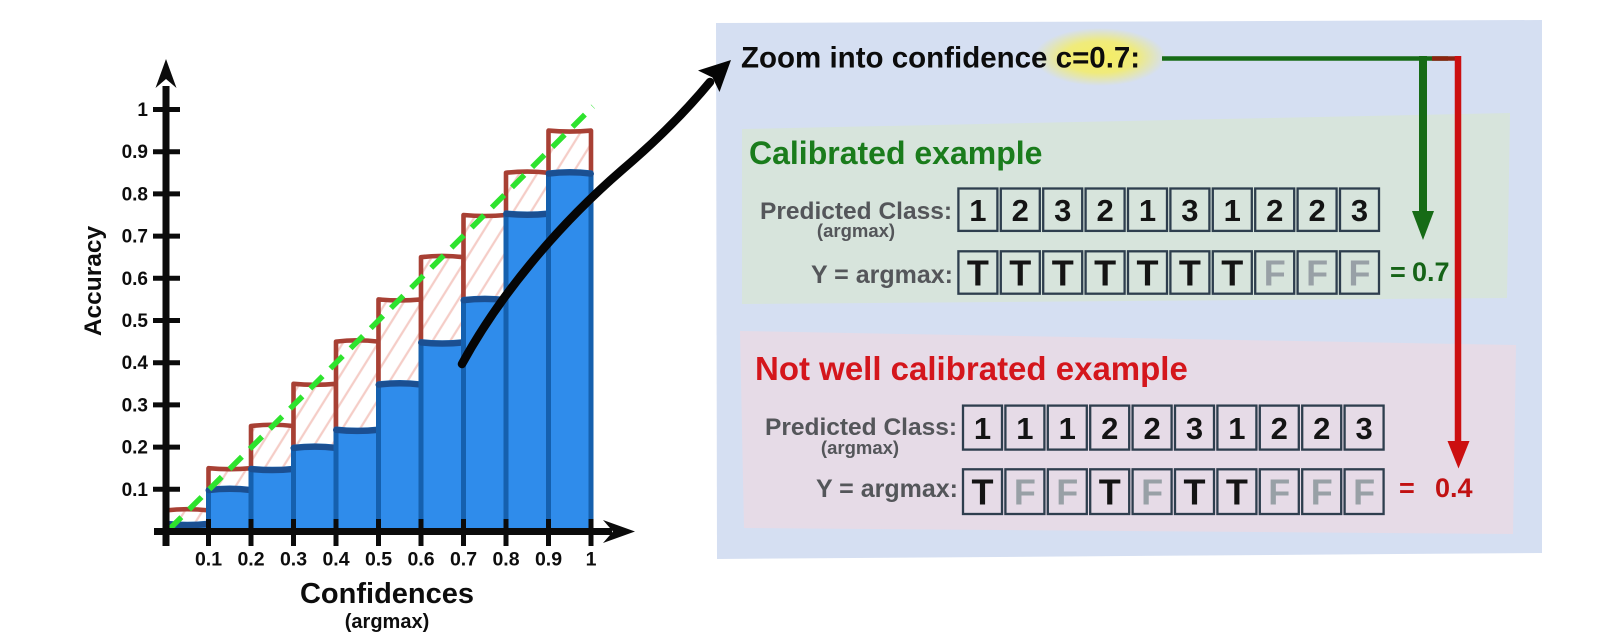 Image resolution: width=1600 pixels, height=641 pixels. Describe the element at coordinates (940, 58) in the screenshot. I see `svg-text: Zoom into confidence c=0.7:` at that location.